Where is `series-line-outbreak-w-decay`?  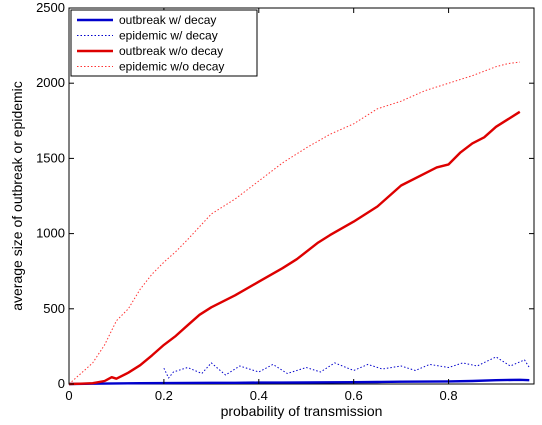 series-line-outbreak-w-decay is located at coordinates (299, 382).